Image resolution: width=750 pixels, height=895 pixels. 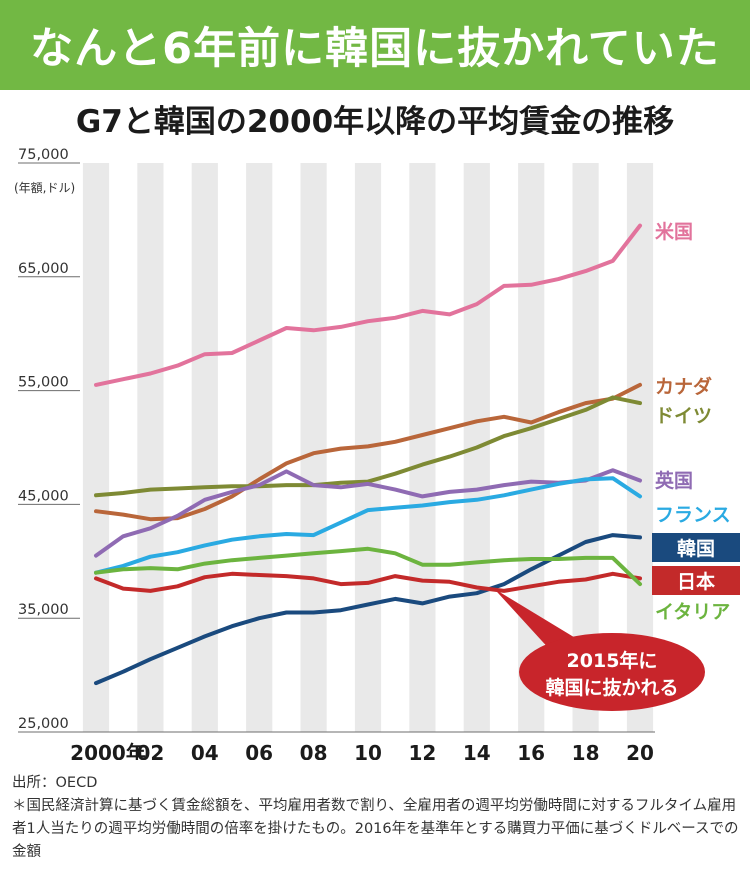 I want to click on annotation-pointer, so click(x=538, y=620).